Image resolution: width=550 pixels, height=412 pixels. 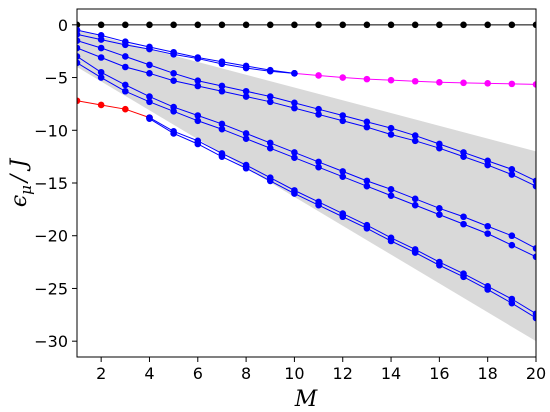 What do you see at coordinates (536, 373) in the screenshot?
I see `x-tick-label: 20` at bounding box center [536, 373].